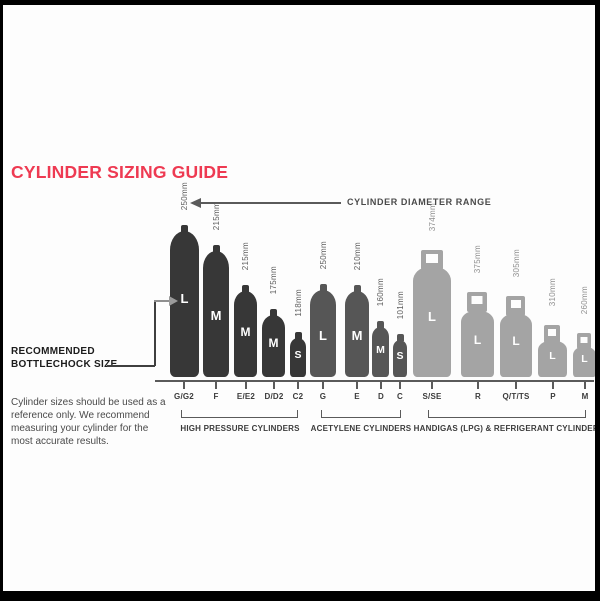  I want to click on cylinder-e-e2: M, so click(245, 334).